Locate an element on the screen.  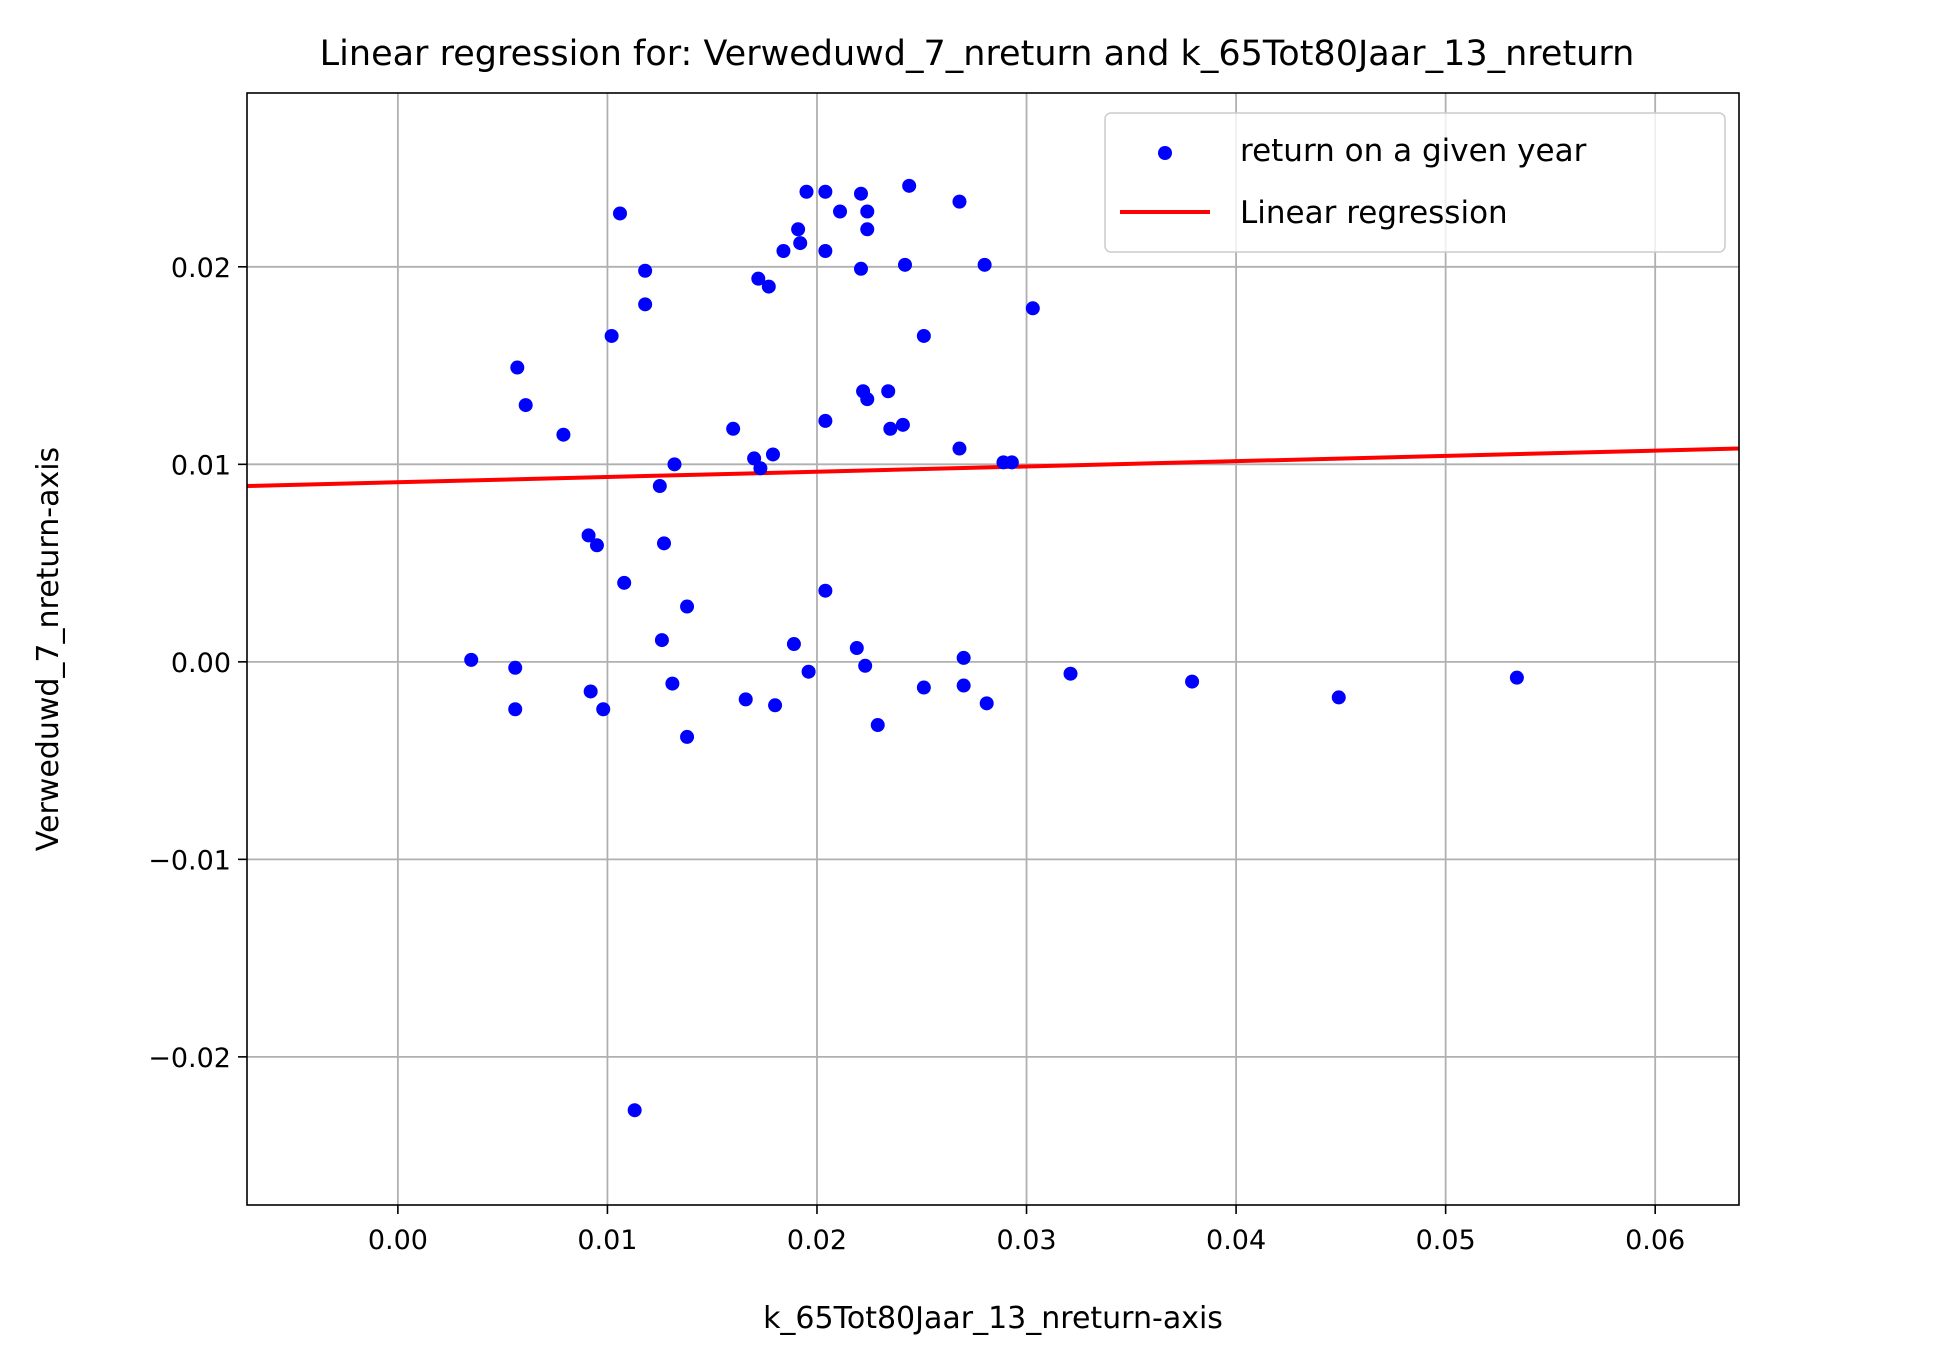
legend-label-line: Linear regression is located at coordinates (1374, 213).